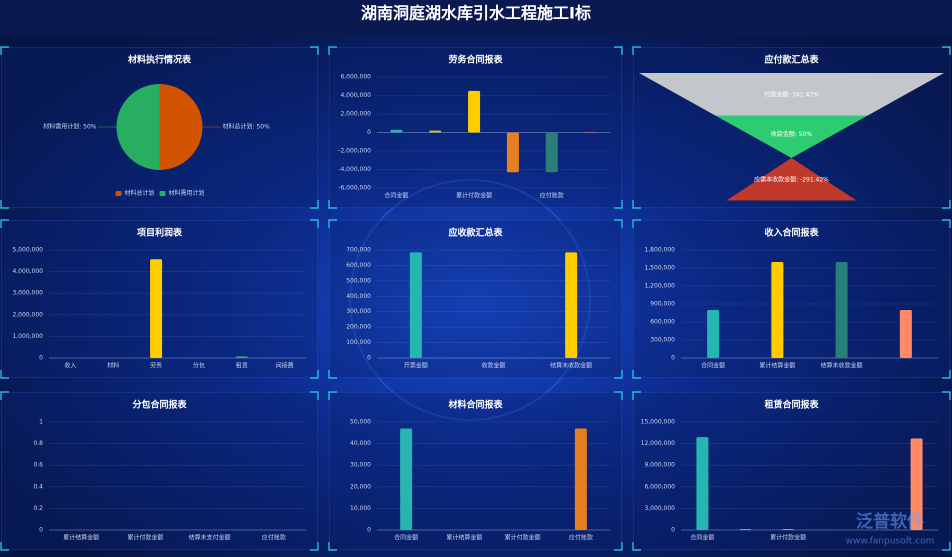  What do you see at coordinates (358, 280) in the screenshot?
I see `y-tick-label: 500,000` at bounding box center [358, 280].